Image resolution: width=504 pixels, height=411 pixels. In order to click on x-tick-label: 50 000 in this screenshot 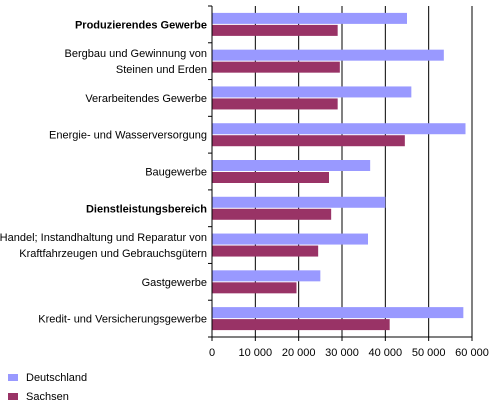, I will do `click(429, 353)`.